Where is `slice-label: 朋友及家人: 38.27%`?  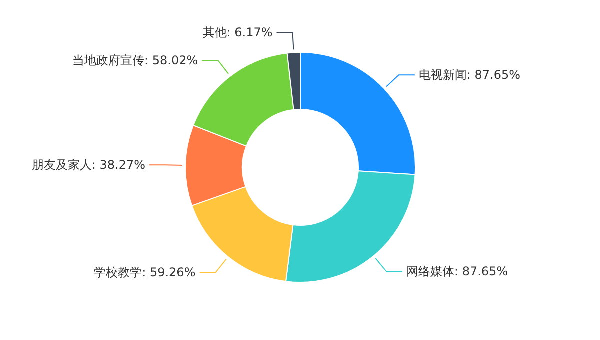 slice-label: 朋友及家人: 38.27% is located at coordinates (89, 165).